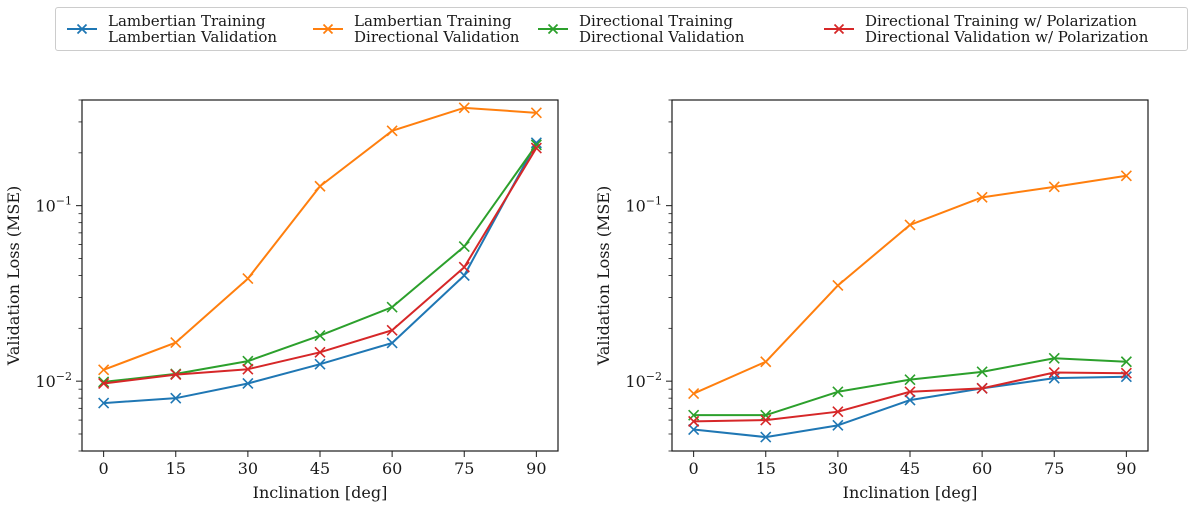 The image size is (1200, 512). What do you see at coordinates (1007, 37) in the screenshot?
I see `legend-label-line2: Directional Validation w/ Polarization` at bounding box center [1007, 37].